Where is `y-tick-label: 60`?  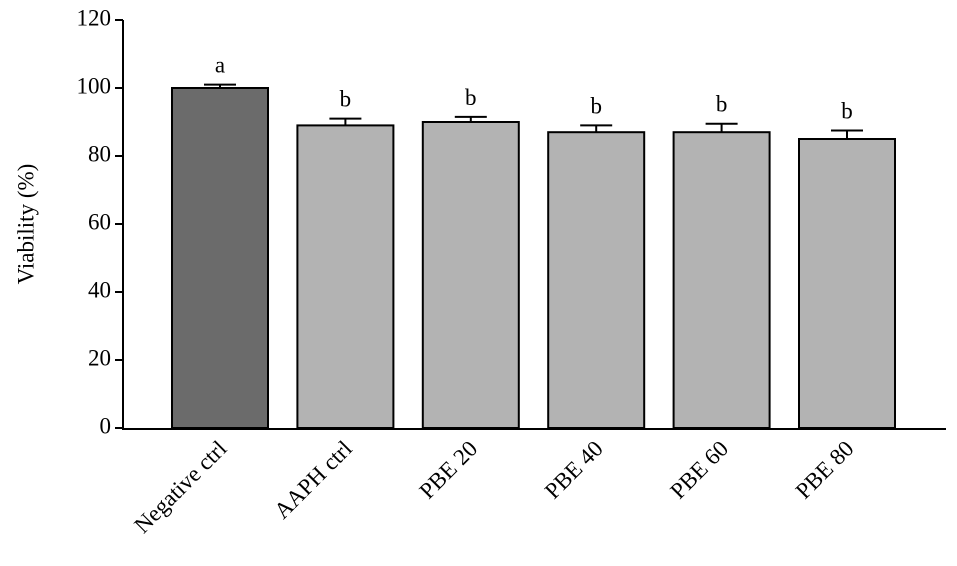 y-tick-label: 60 is located at coordinates (99, 221).